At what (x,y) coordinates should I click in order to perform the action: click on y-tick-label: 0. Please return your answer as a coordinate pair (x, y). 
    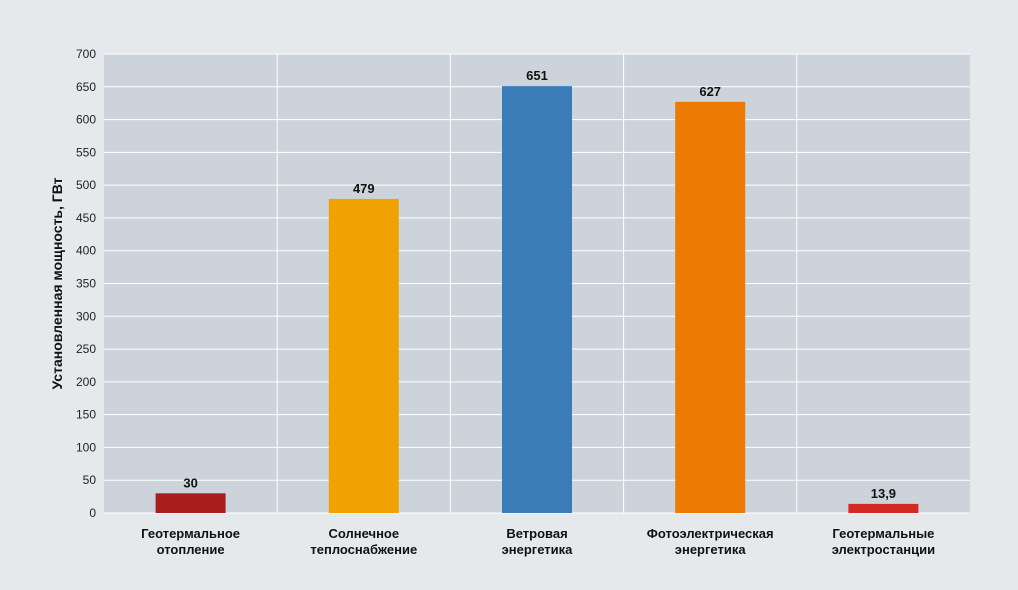
    Looking at the image, I should click on (92, 513).